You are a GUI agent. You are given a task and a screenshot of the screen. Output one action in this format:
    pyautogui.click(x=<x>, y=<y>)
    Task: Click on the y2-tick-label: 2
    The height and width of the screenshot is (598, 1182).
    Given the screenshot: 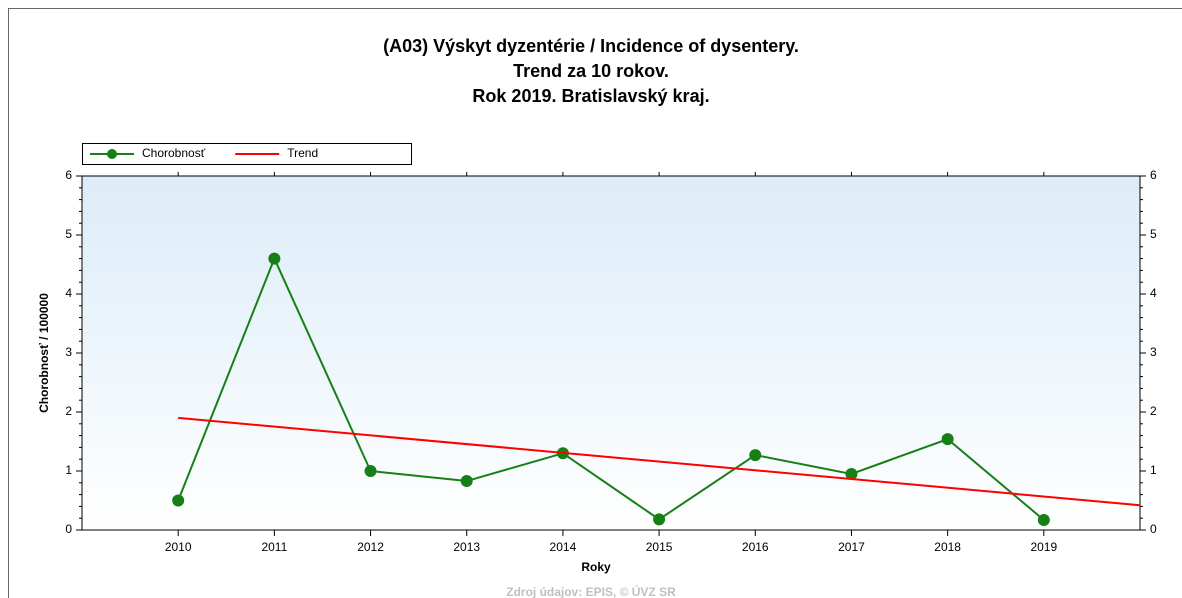 What is the action you would take?
    pyautogui.click(x=1153, y=411)
    